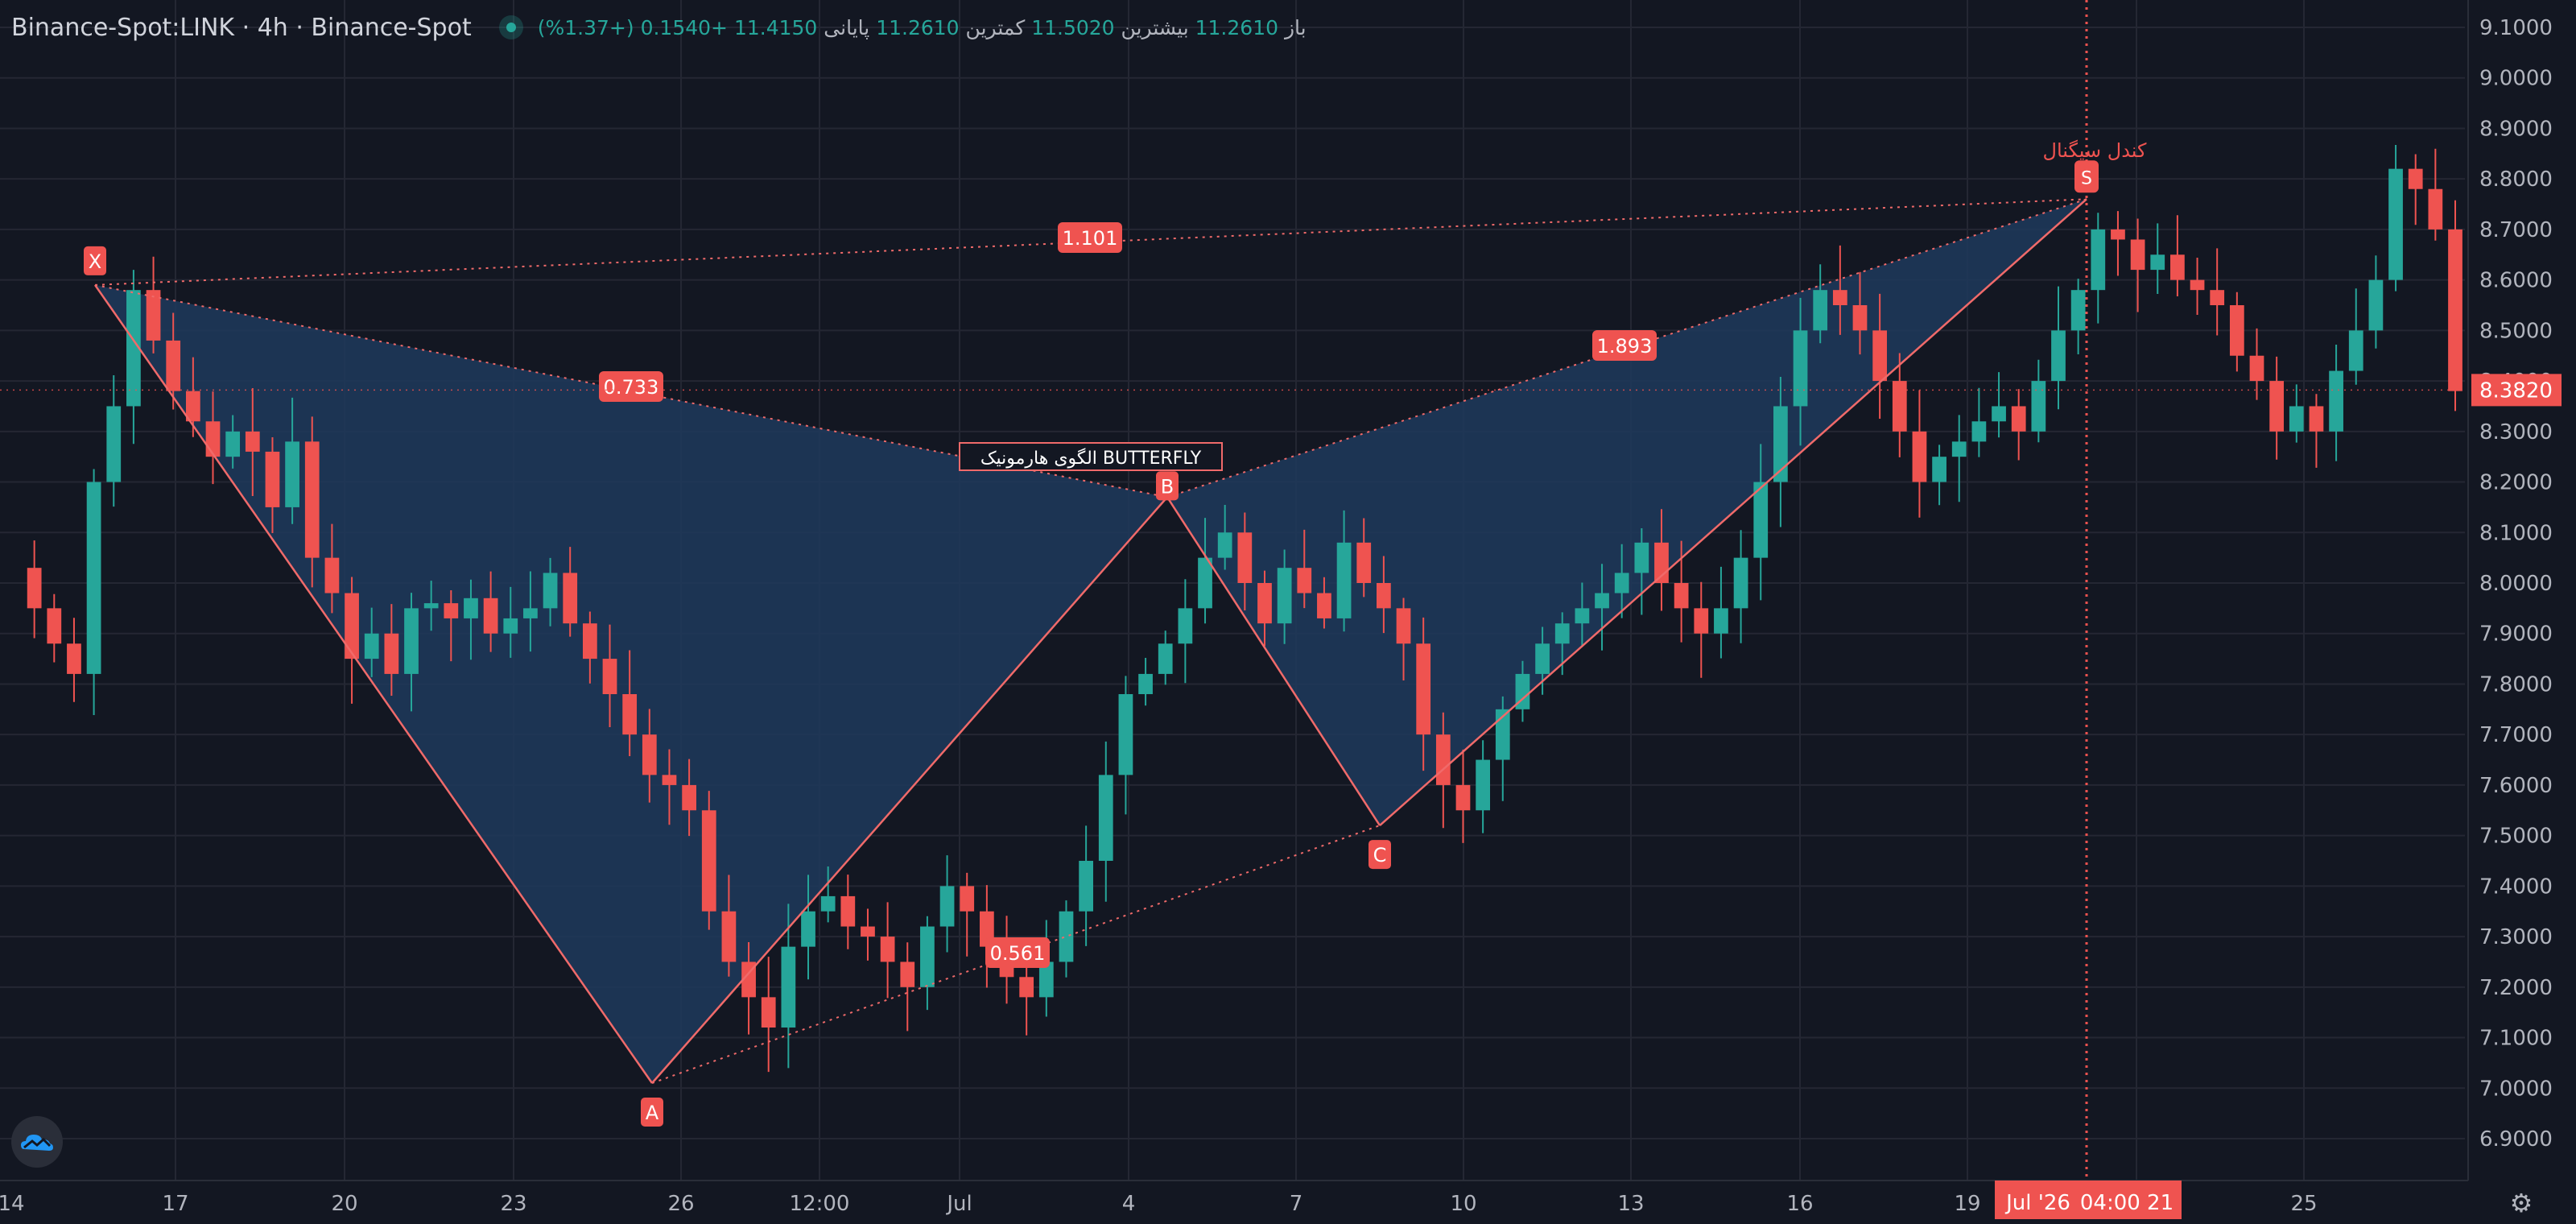  What do you see at coordinates (2516, 584) in the screenshot?
I see `price-tick-label: 8.0000` at bounding box center [2516, 584].